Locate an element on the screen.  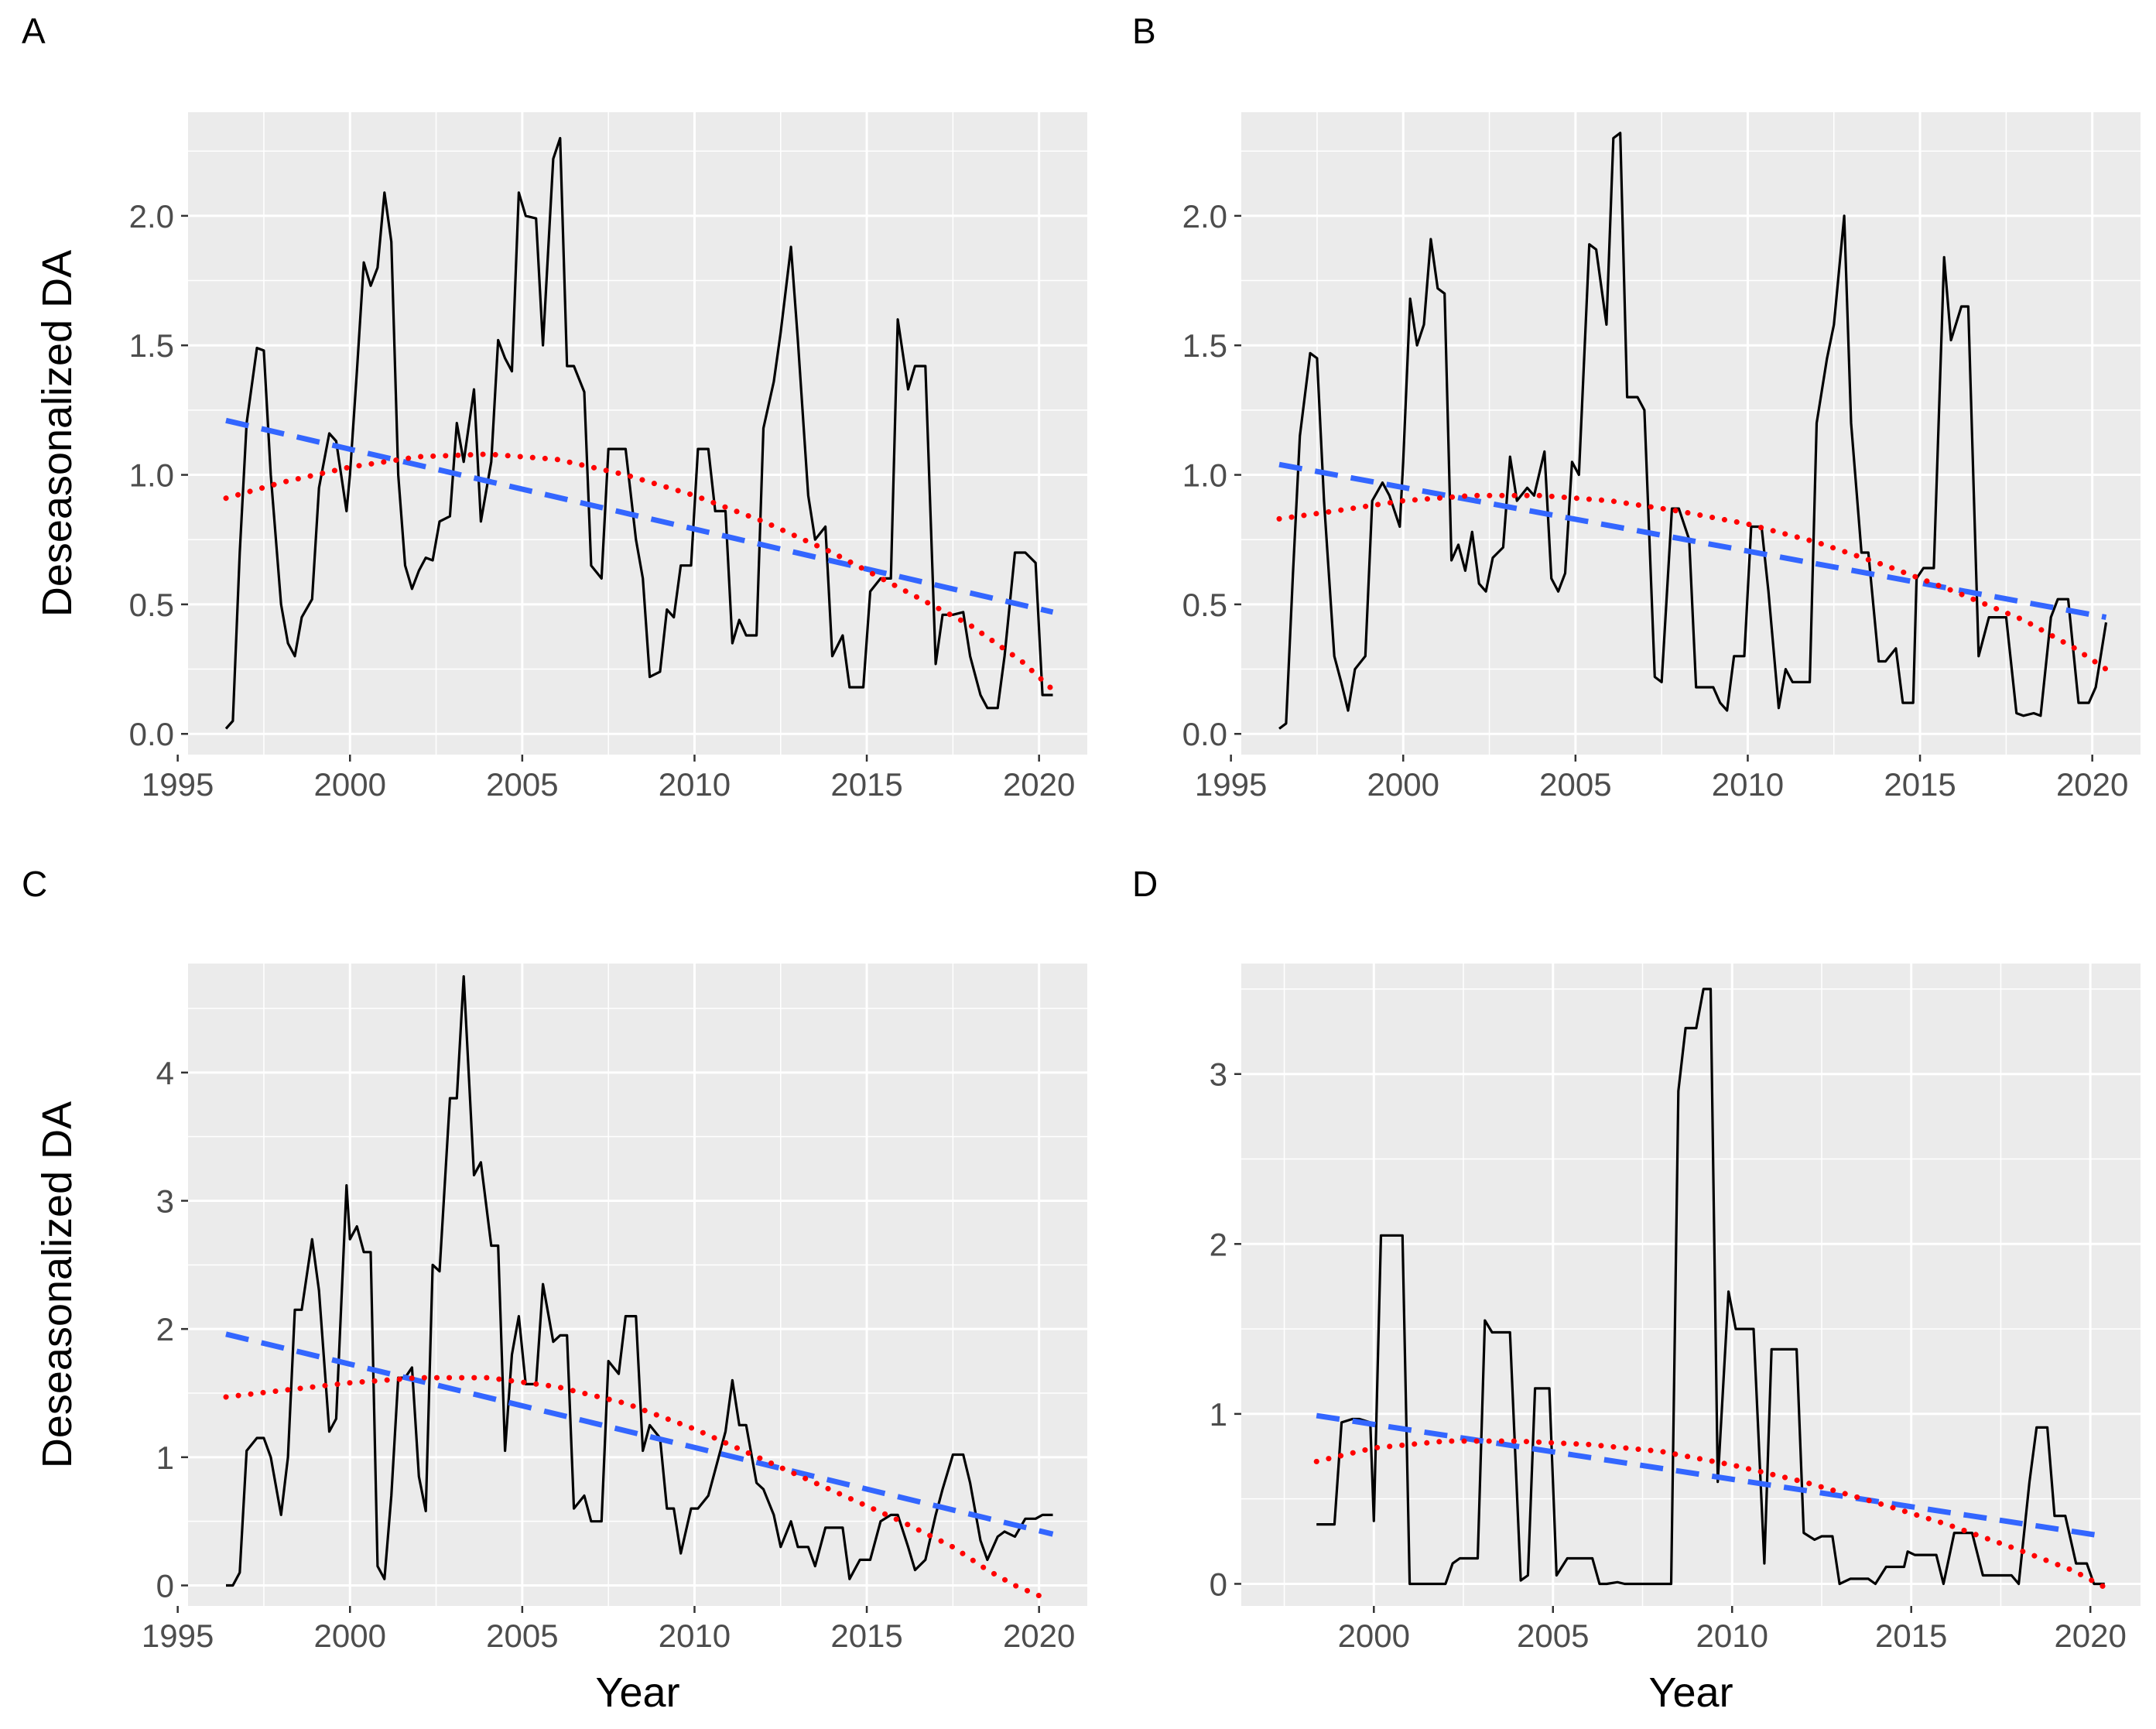
panel-label: B is located at coordinates (1144, 31).